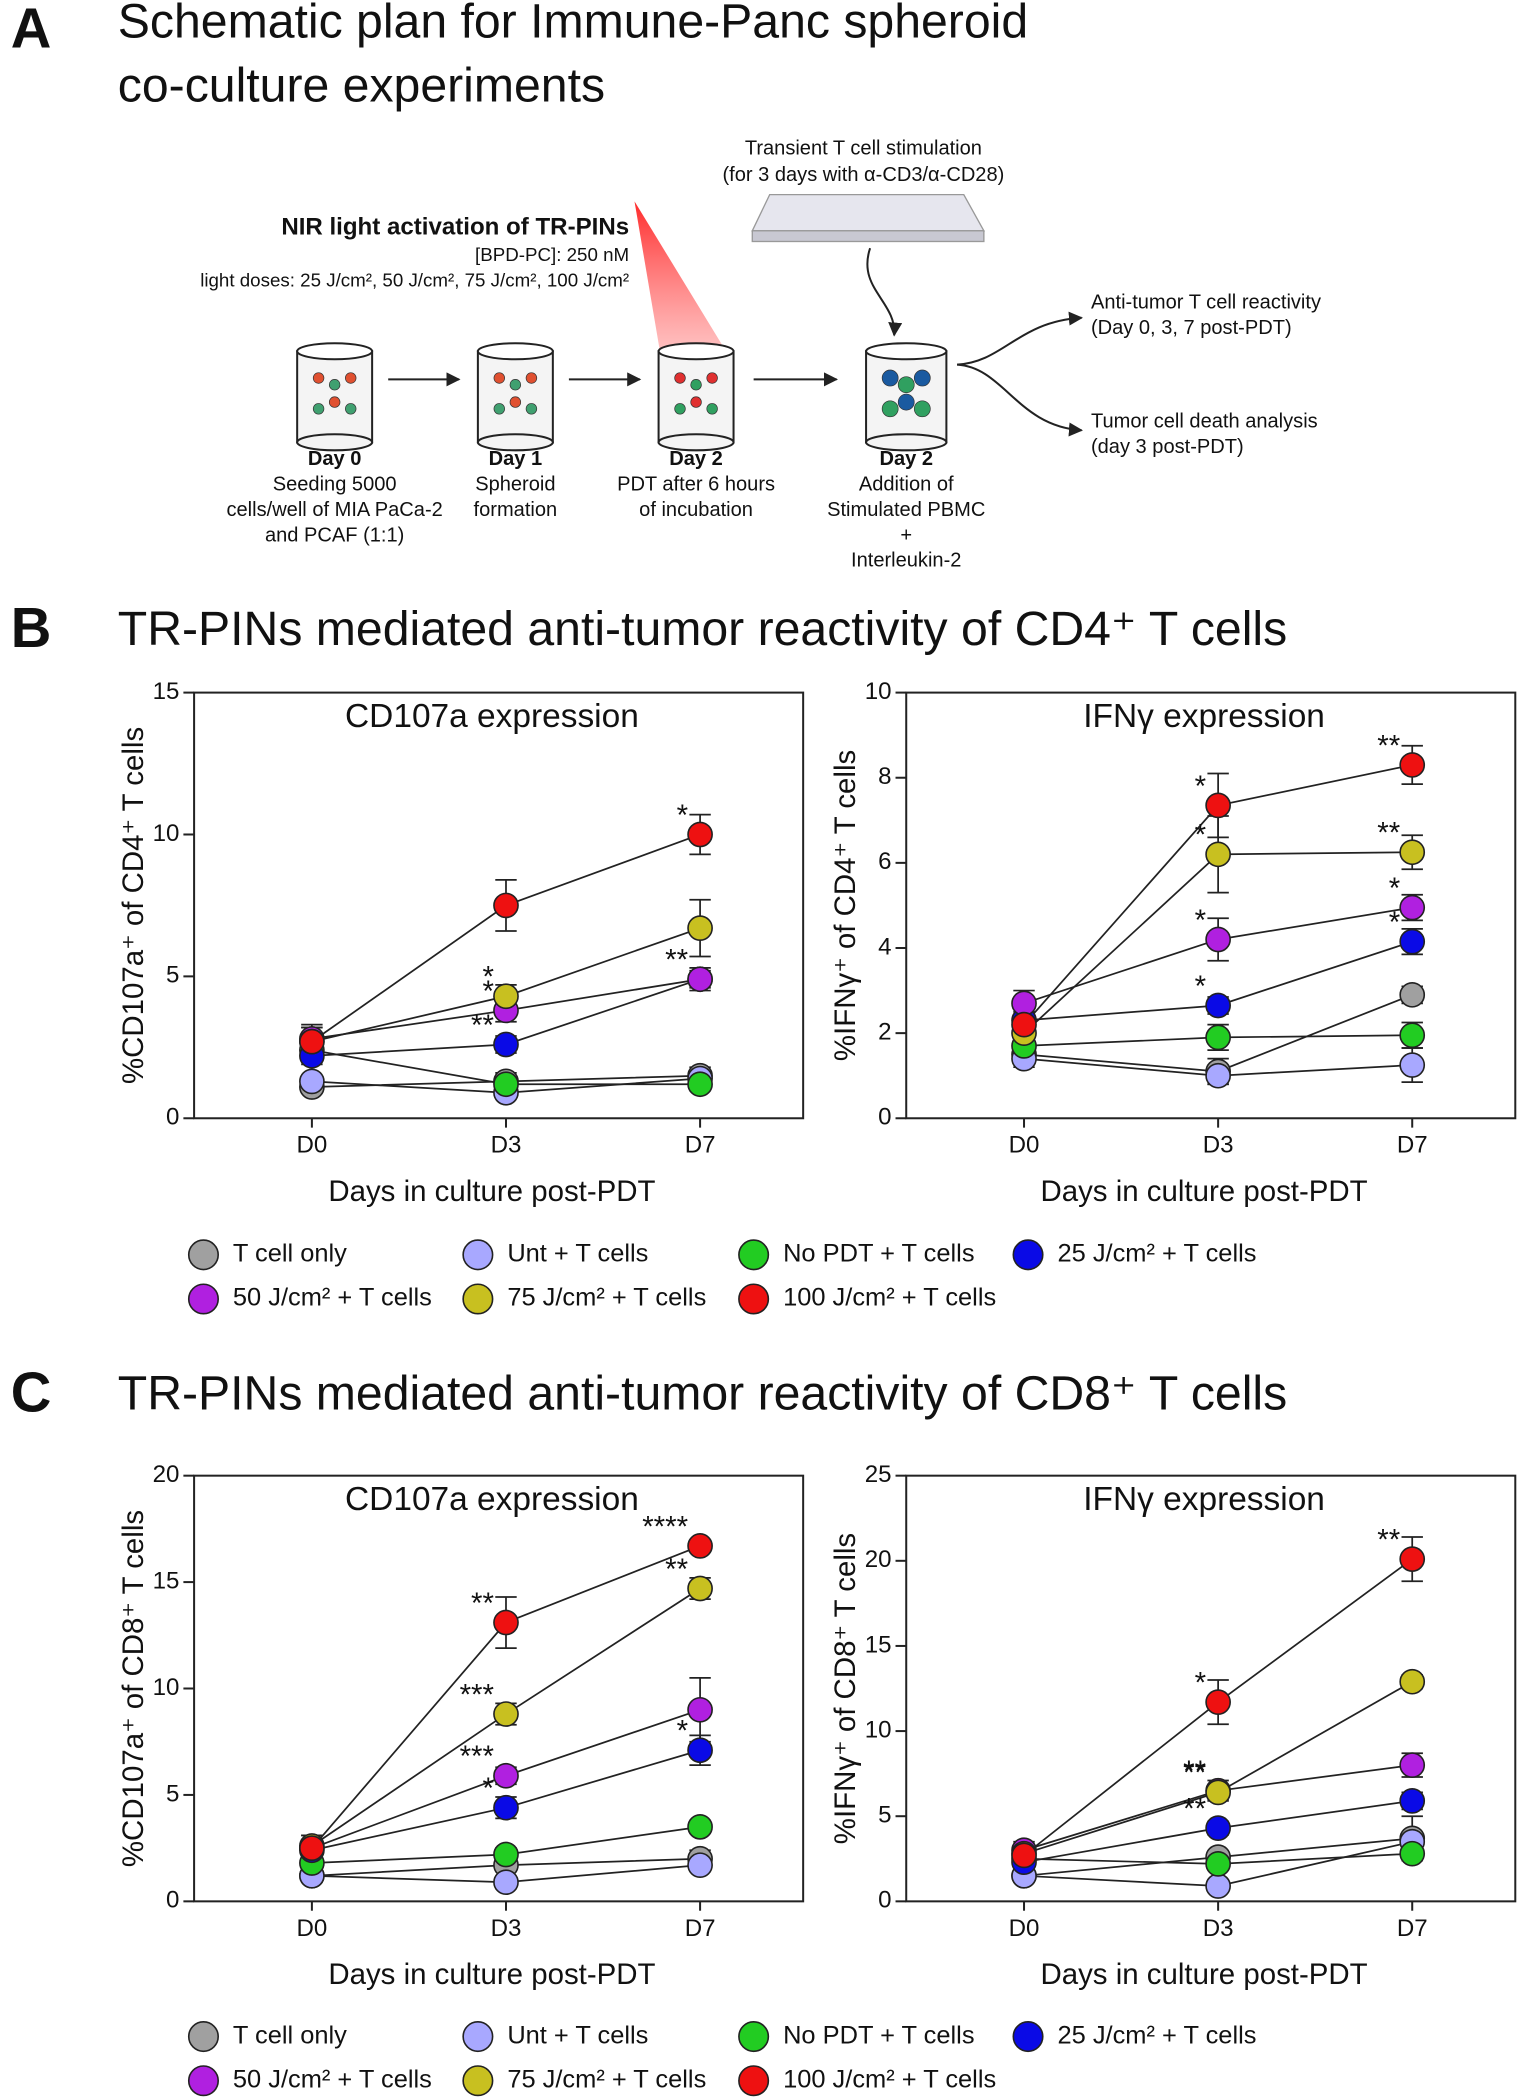 This screenshot has width=1526, height=2100. Describe the element at coordinates (516, 510) in the screenshot. I see `step-text: formation` at that location.